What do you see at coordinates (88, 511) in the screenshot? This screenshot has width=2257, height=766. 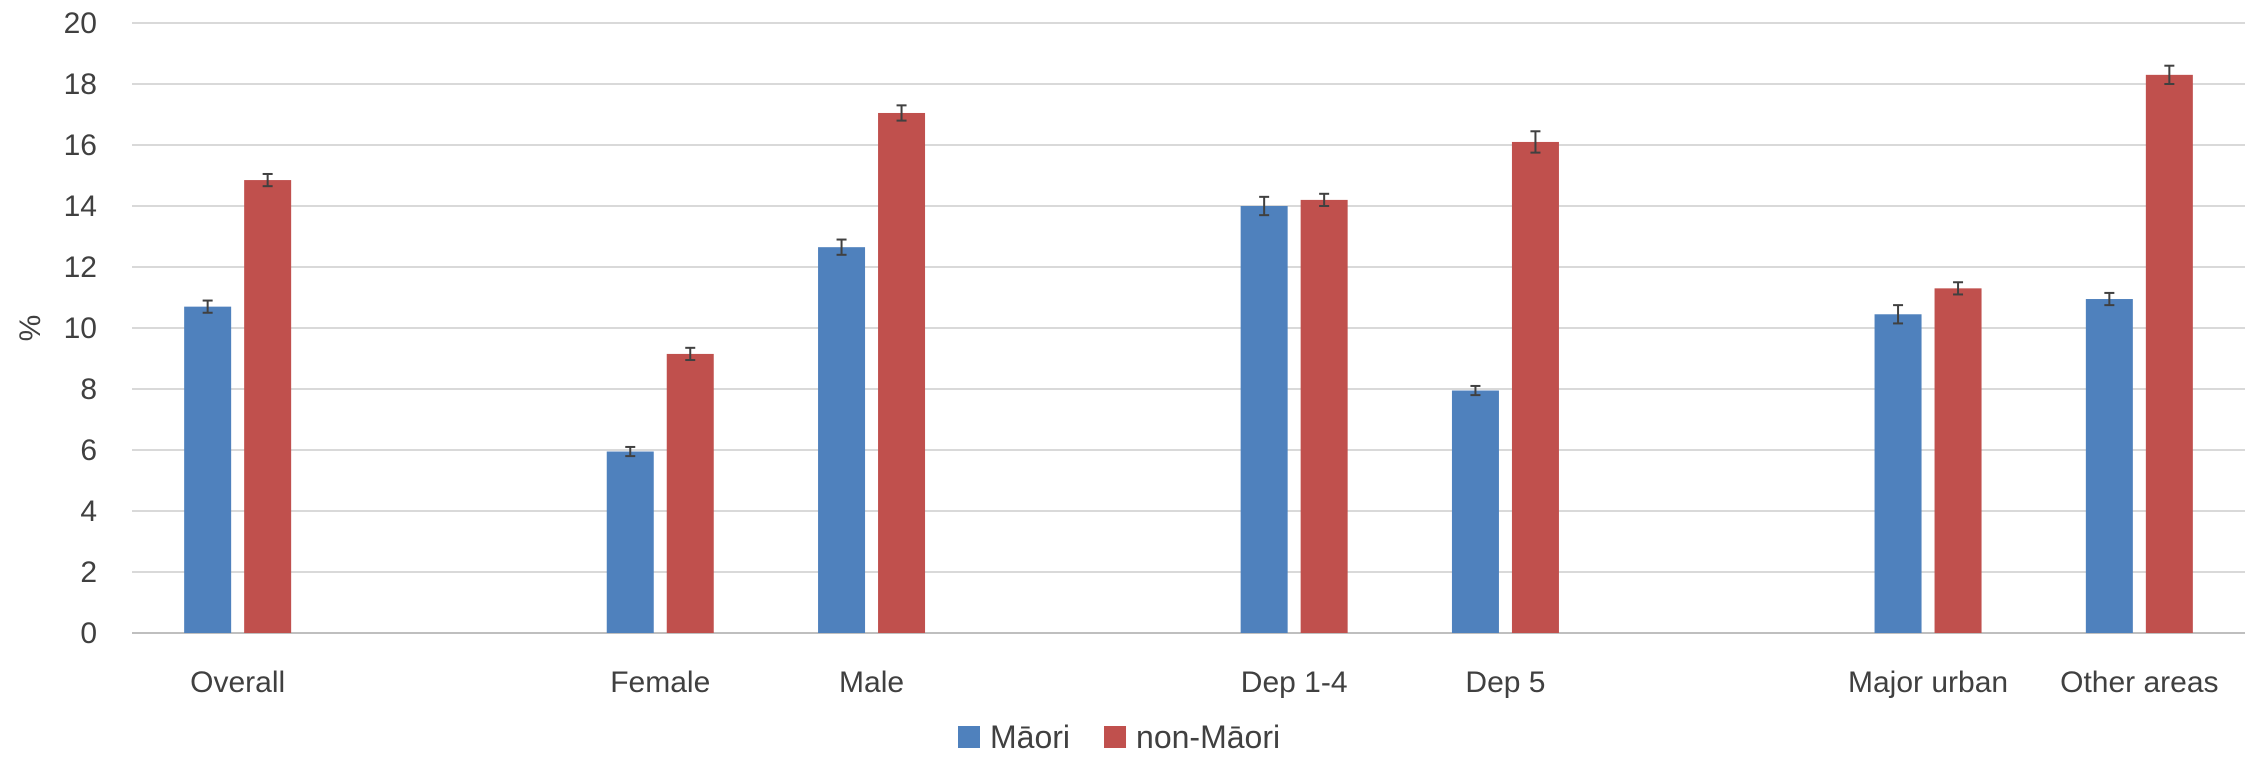 I see `y-tick-label: 4` at bounding box center [88, 511].